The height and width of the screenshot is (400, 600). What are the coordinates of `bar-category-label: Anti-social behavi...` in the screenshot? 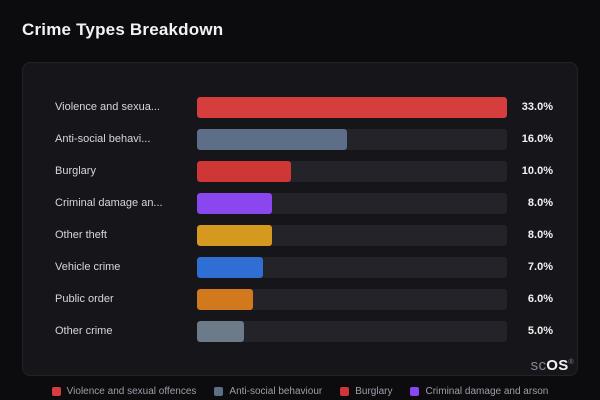 It's located at (103, 139).